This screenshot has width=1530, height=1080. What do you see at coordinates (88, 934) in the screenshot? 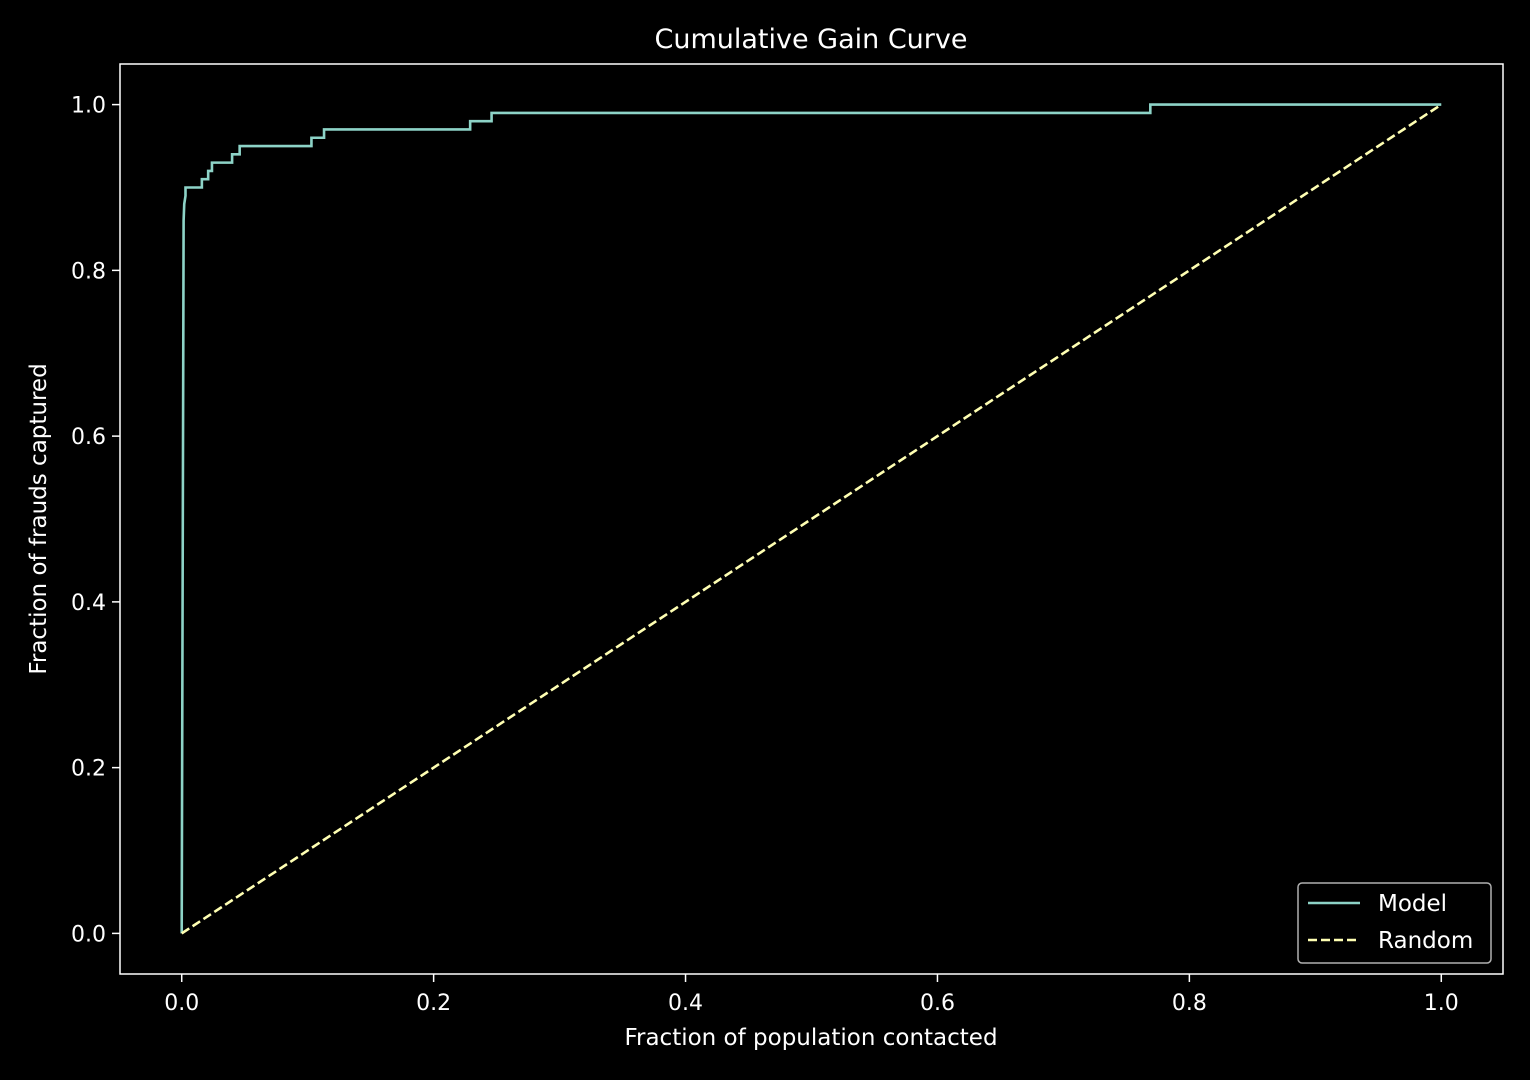
I see `y-tick-label: 0.0` at bounding box center [88, 934].